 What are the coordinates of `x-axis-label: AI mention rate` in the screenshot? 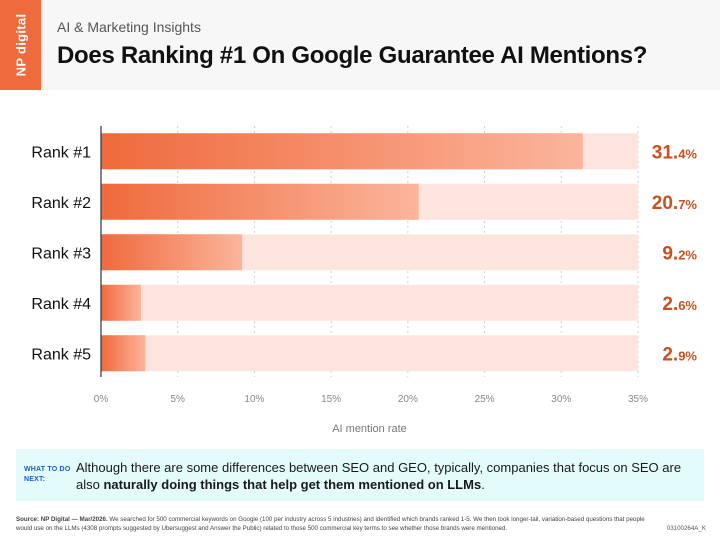 It's located at (369, 429).